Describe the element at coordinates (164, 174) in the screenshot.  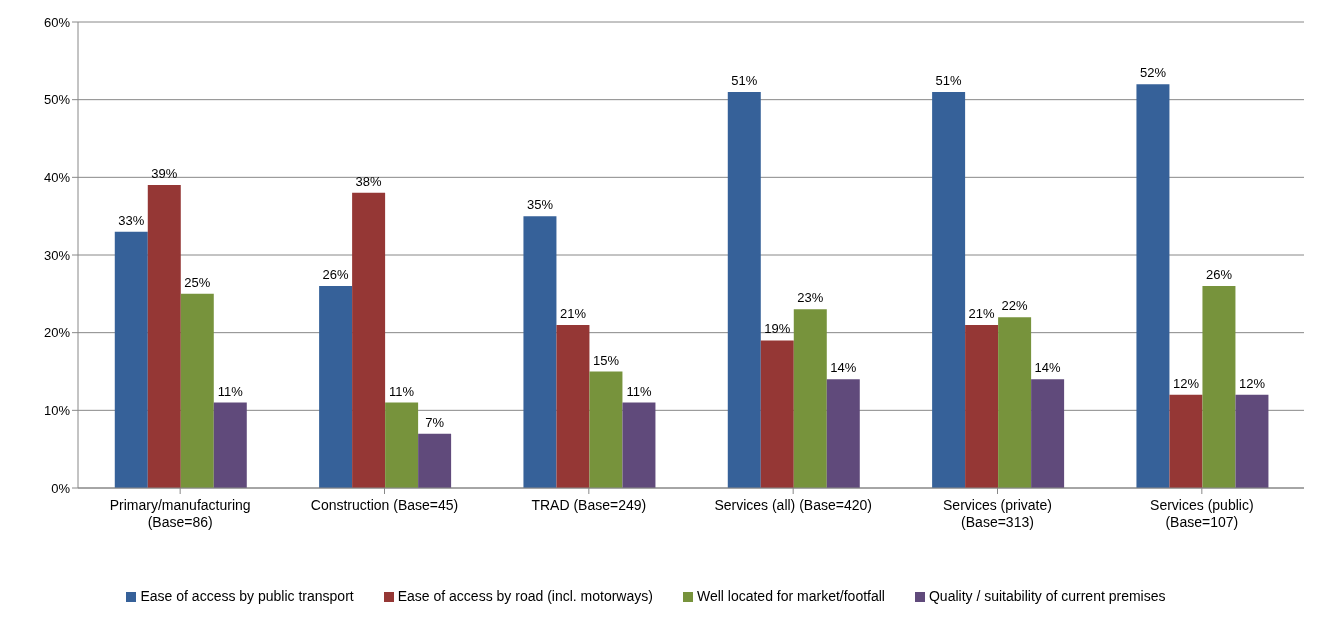
I see `data-label: 39%` at that location.